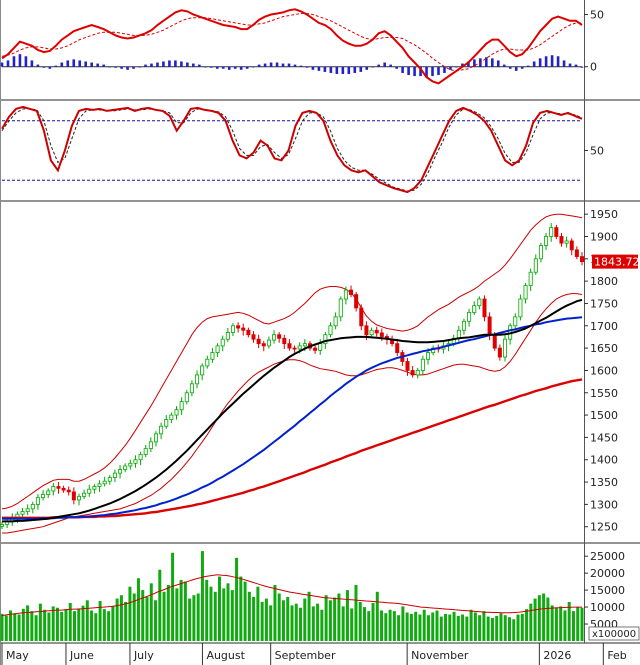 The height and width of the screenshot is (665, 640). What do you see at coordinates (604, 236) in the screenshot?
I see `price-tick-label: 1900` at bounding box center [604, 236].